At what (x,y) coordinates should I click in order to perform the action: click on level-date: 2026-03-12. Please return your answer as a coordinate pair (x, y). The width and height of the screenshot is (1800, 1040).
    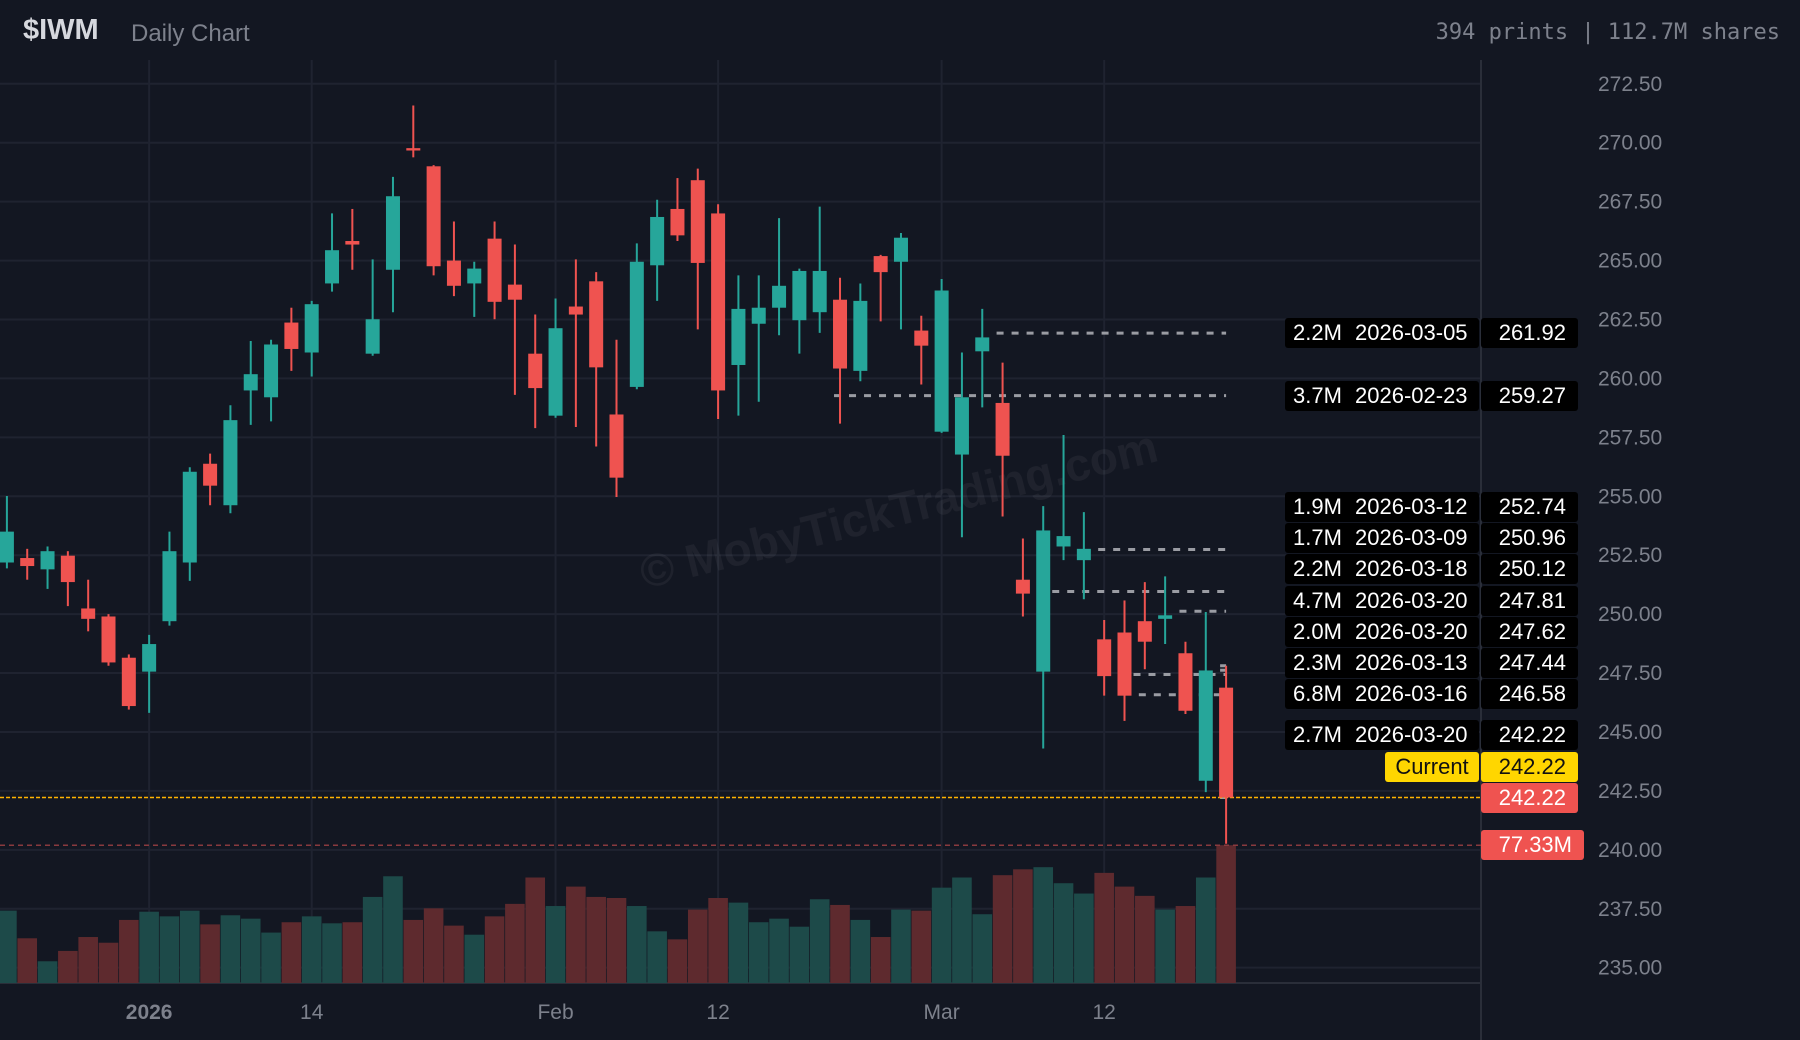
    Looking at the image, I should click on (1411, 506).